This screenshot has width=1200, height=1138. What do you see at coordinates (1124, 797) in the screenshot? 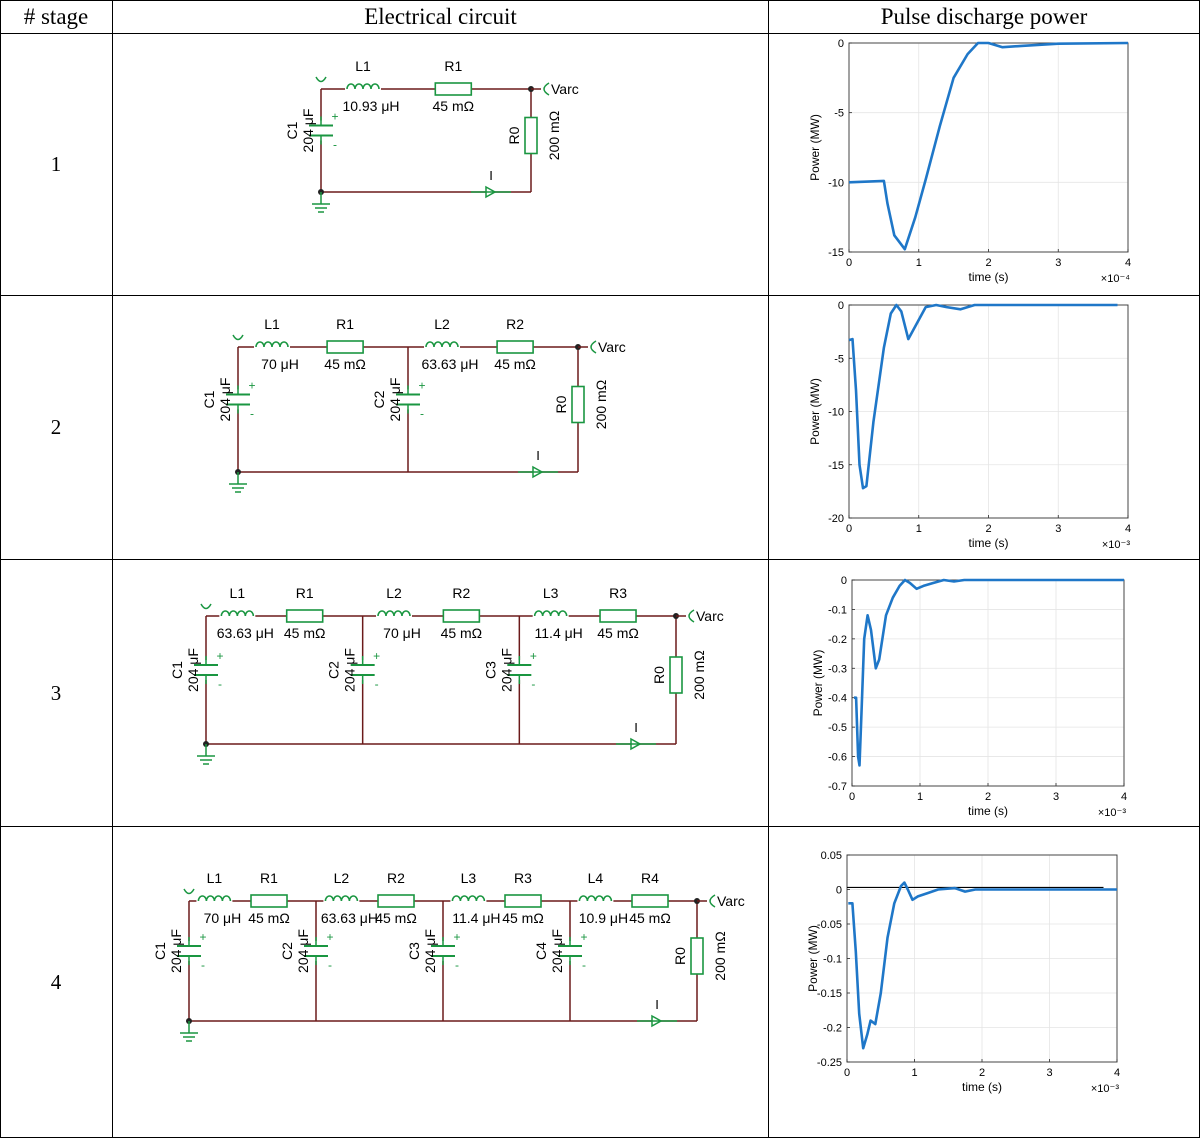
I see `x-tick-label: 4` at bounding box center [1124, 797].